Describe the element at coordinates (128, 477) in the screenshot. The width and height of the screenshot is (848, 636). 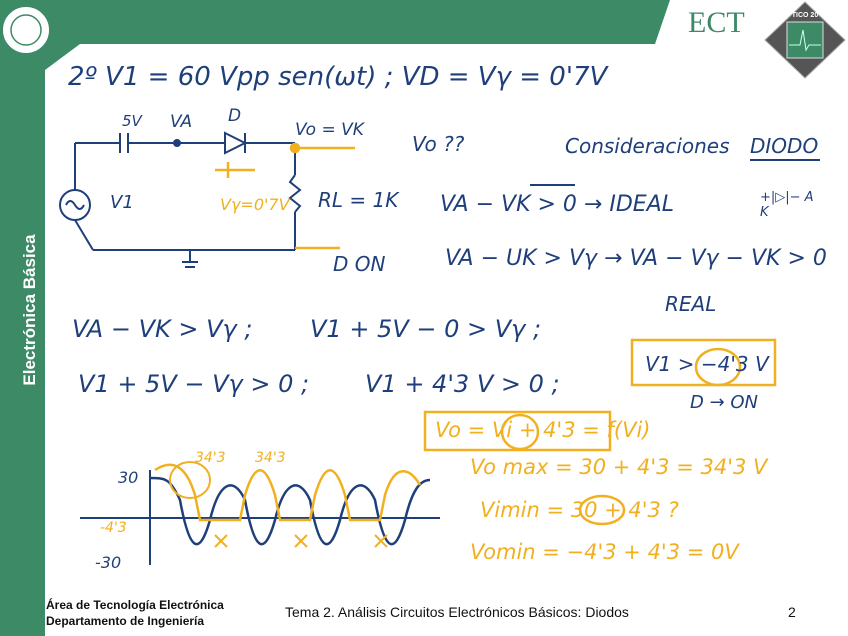
I see `wave-top-label: 30` at that location.